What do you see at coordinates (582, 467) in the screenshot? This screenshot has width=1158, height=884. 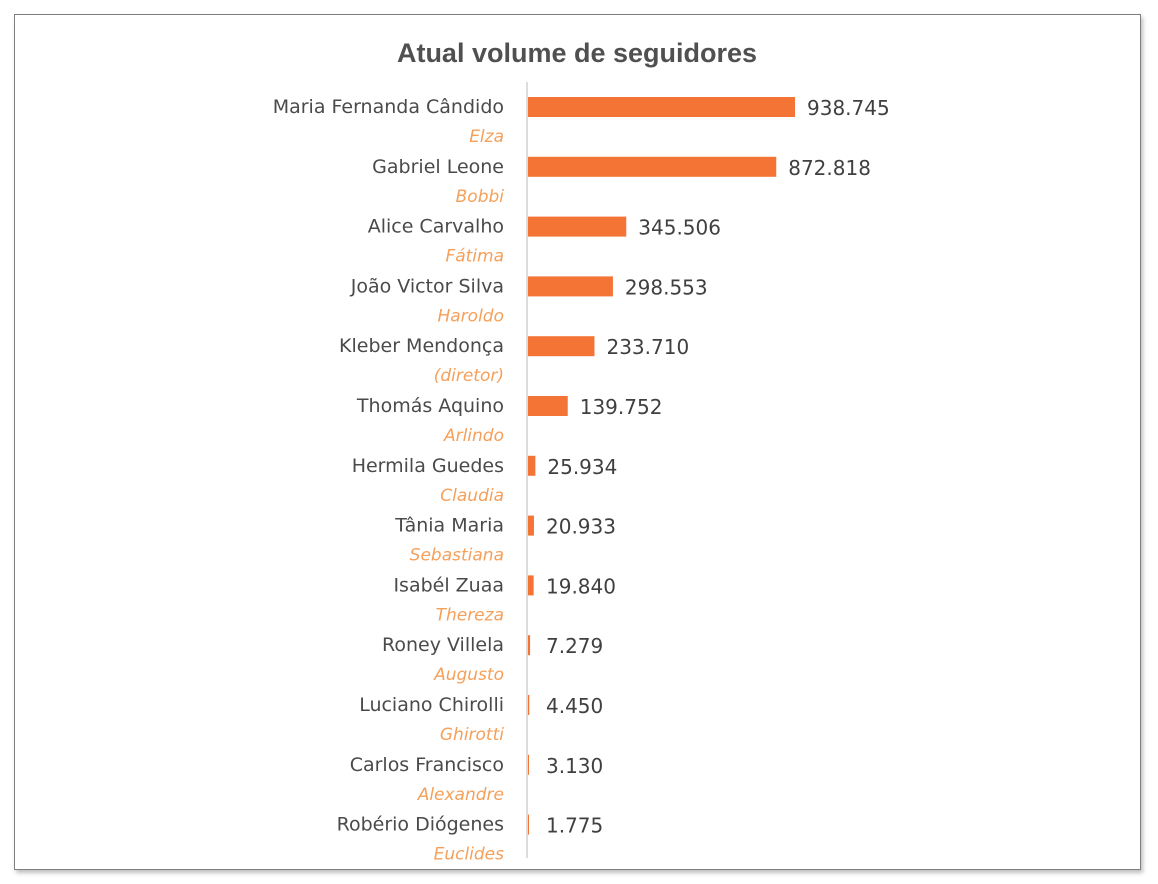 I see `data-label: 25.934` at bounding box center [582, 467].